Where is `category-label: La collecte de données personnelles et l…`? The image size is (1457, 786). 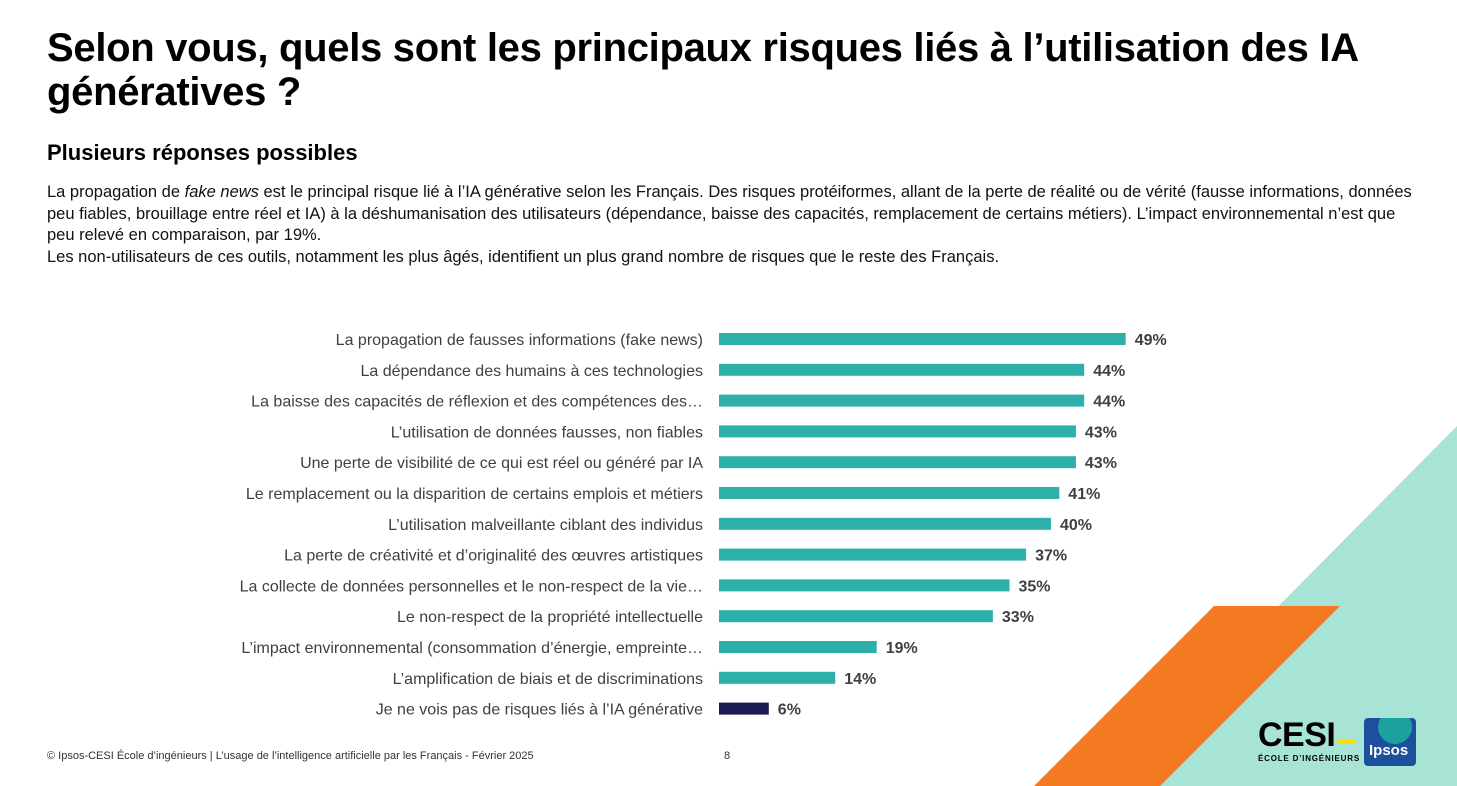
category-label: La collecte de données personnelles et l… is located at coordinates (471, 586).